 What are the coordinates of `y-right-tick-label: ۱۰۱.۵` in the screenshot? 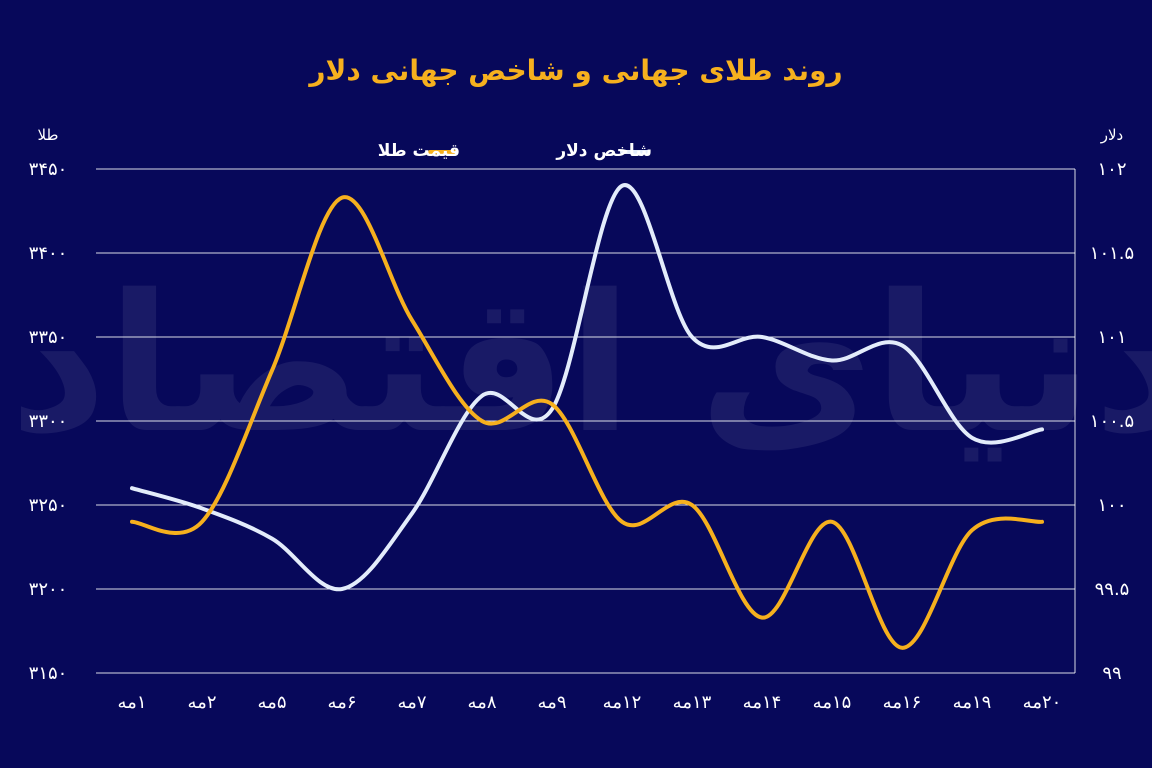 It's located at (1112, 253).